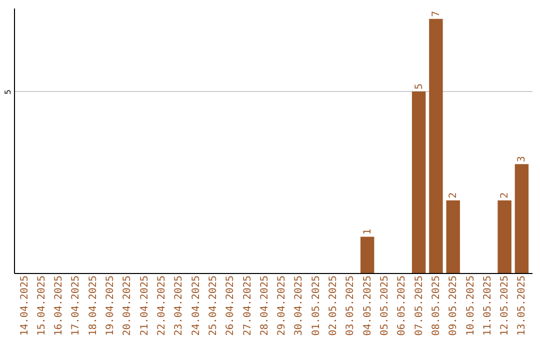 This screenshot has height=340, width=540. What do you see at coordinates (110, 306) in the screenshot?
I see `x-tick-label: 19.04.2025` at bounding box center [110, 306].